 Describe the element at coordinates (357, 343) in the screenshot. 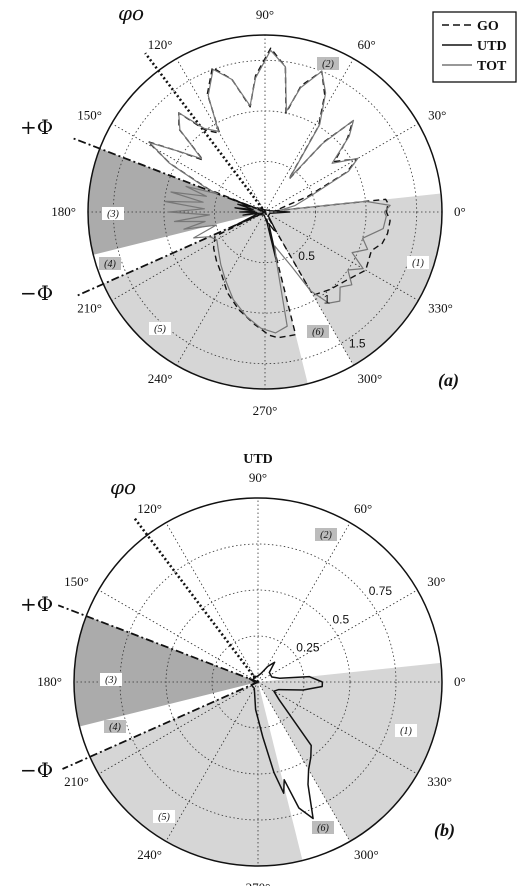

I see `radial-tick-label: 1.5` at that location.